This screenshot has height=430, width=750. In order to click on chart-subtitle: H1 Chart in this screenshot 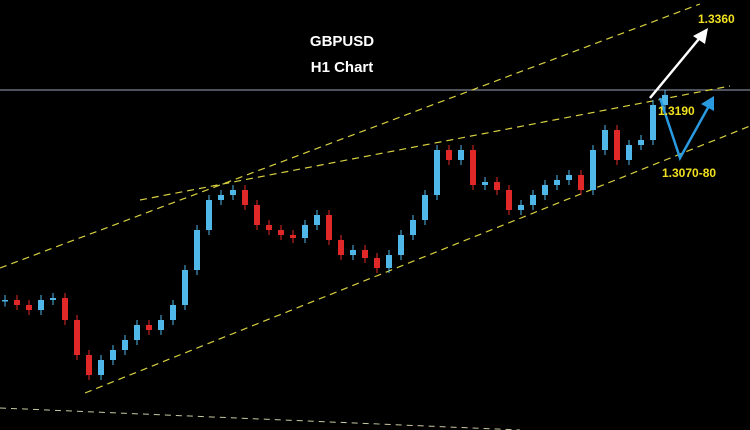, I will do `click(342, 67)`.